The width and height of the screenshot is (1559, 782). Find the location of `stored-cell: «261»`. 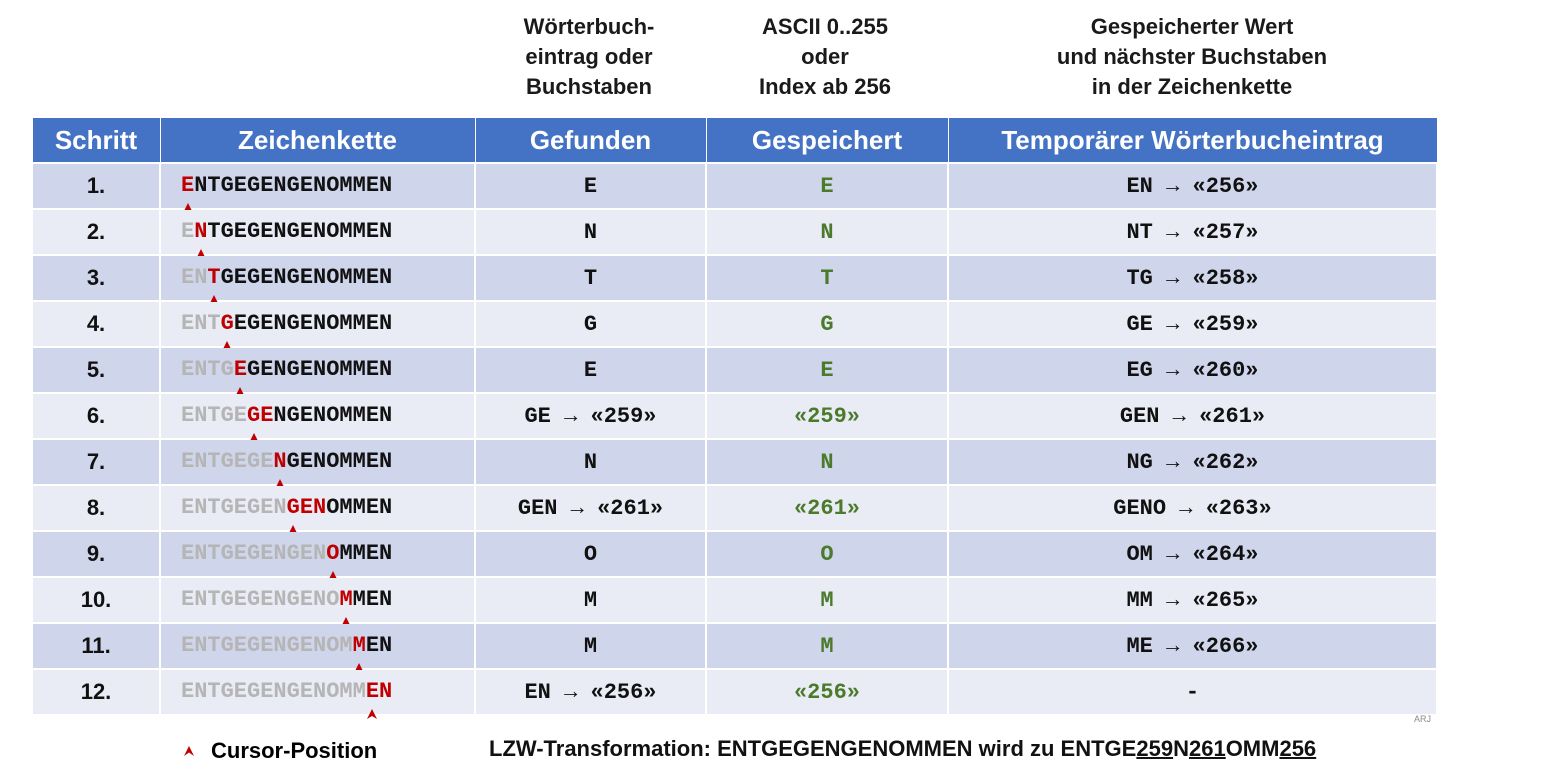

stored-cell: «261» is located at coordinates (827, 508).